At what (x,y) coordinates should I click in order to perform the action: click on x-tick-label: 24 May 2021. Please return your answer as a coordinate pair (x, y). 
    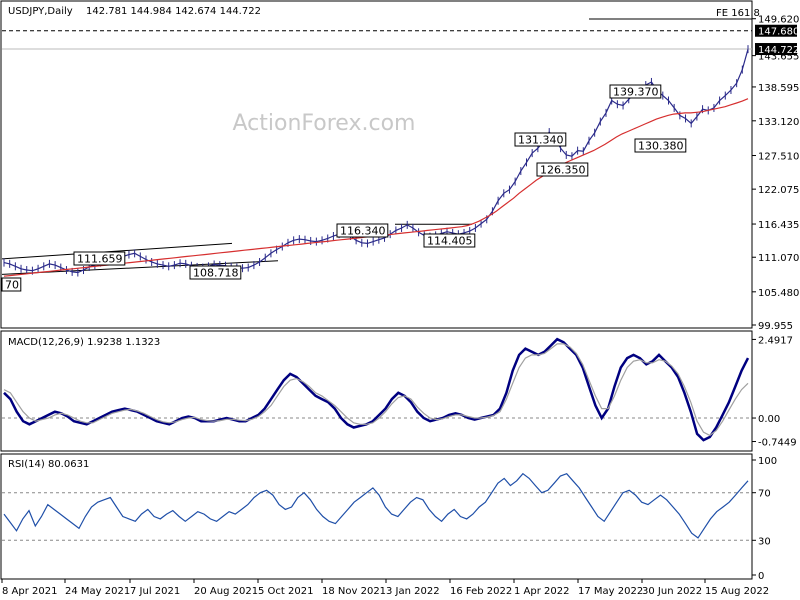
    Looking at the image, I should click on (97, 591).